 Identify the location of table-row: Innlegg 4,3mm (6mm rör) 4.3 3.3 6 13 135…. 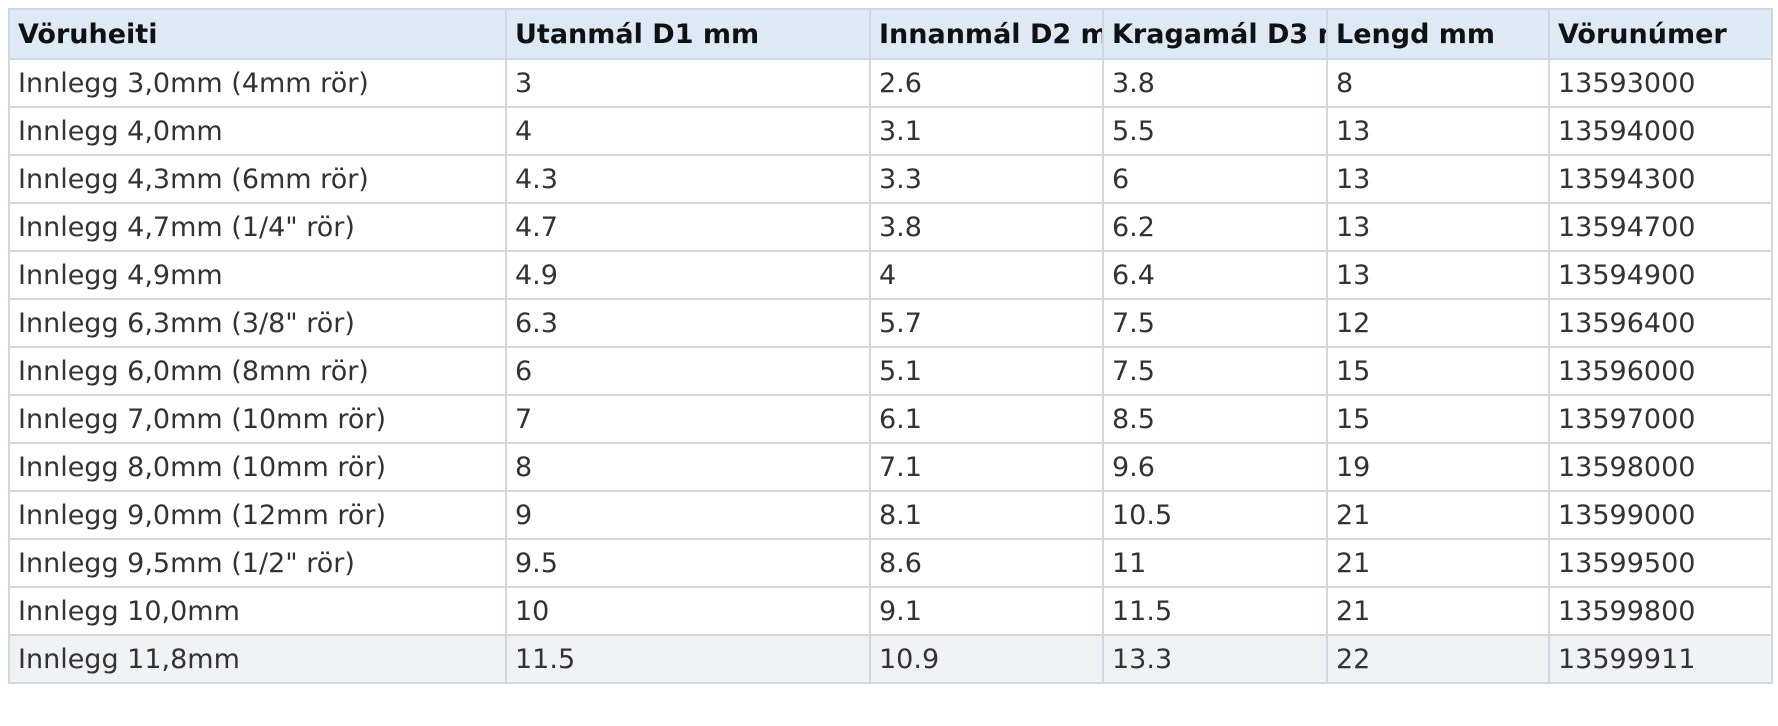
(890, 179).